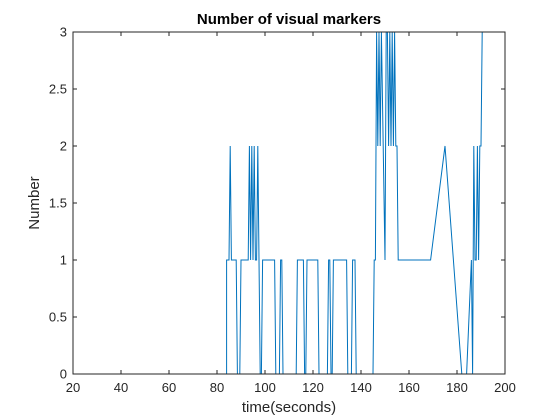 Image resolution: width=560 pixels, height=420 pixels. What do you see at coordinates (217, 387) in the screenshot?
I see `x-tick-label: 80` at bounding box center [217, 387].